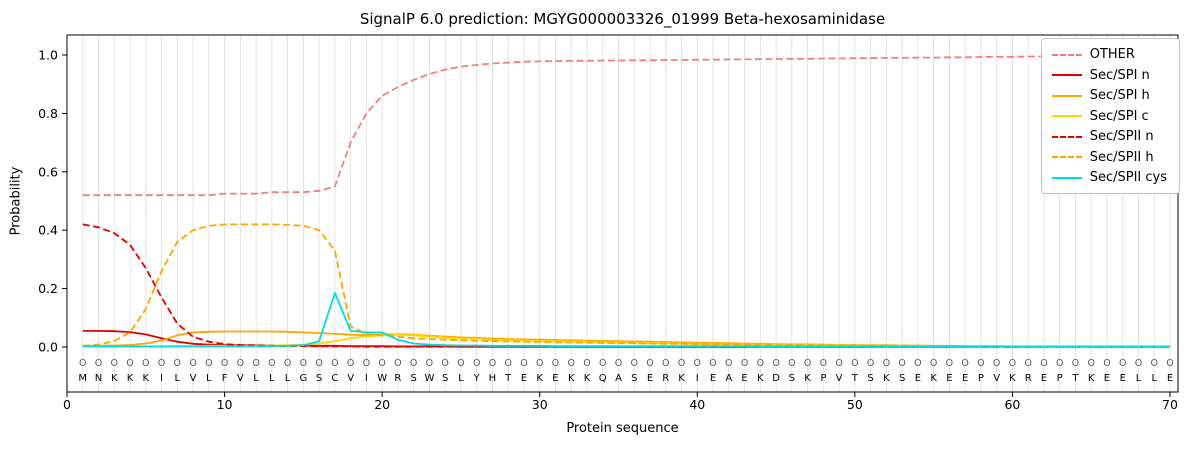 The image size is (1200, 450). I want to click on legend-item-sec-spii-cys: Sec/SPII cys, so click(1109, 177).